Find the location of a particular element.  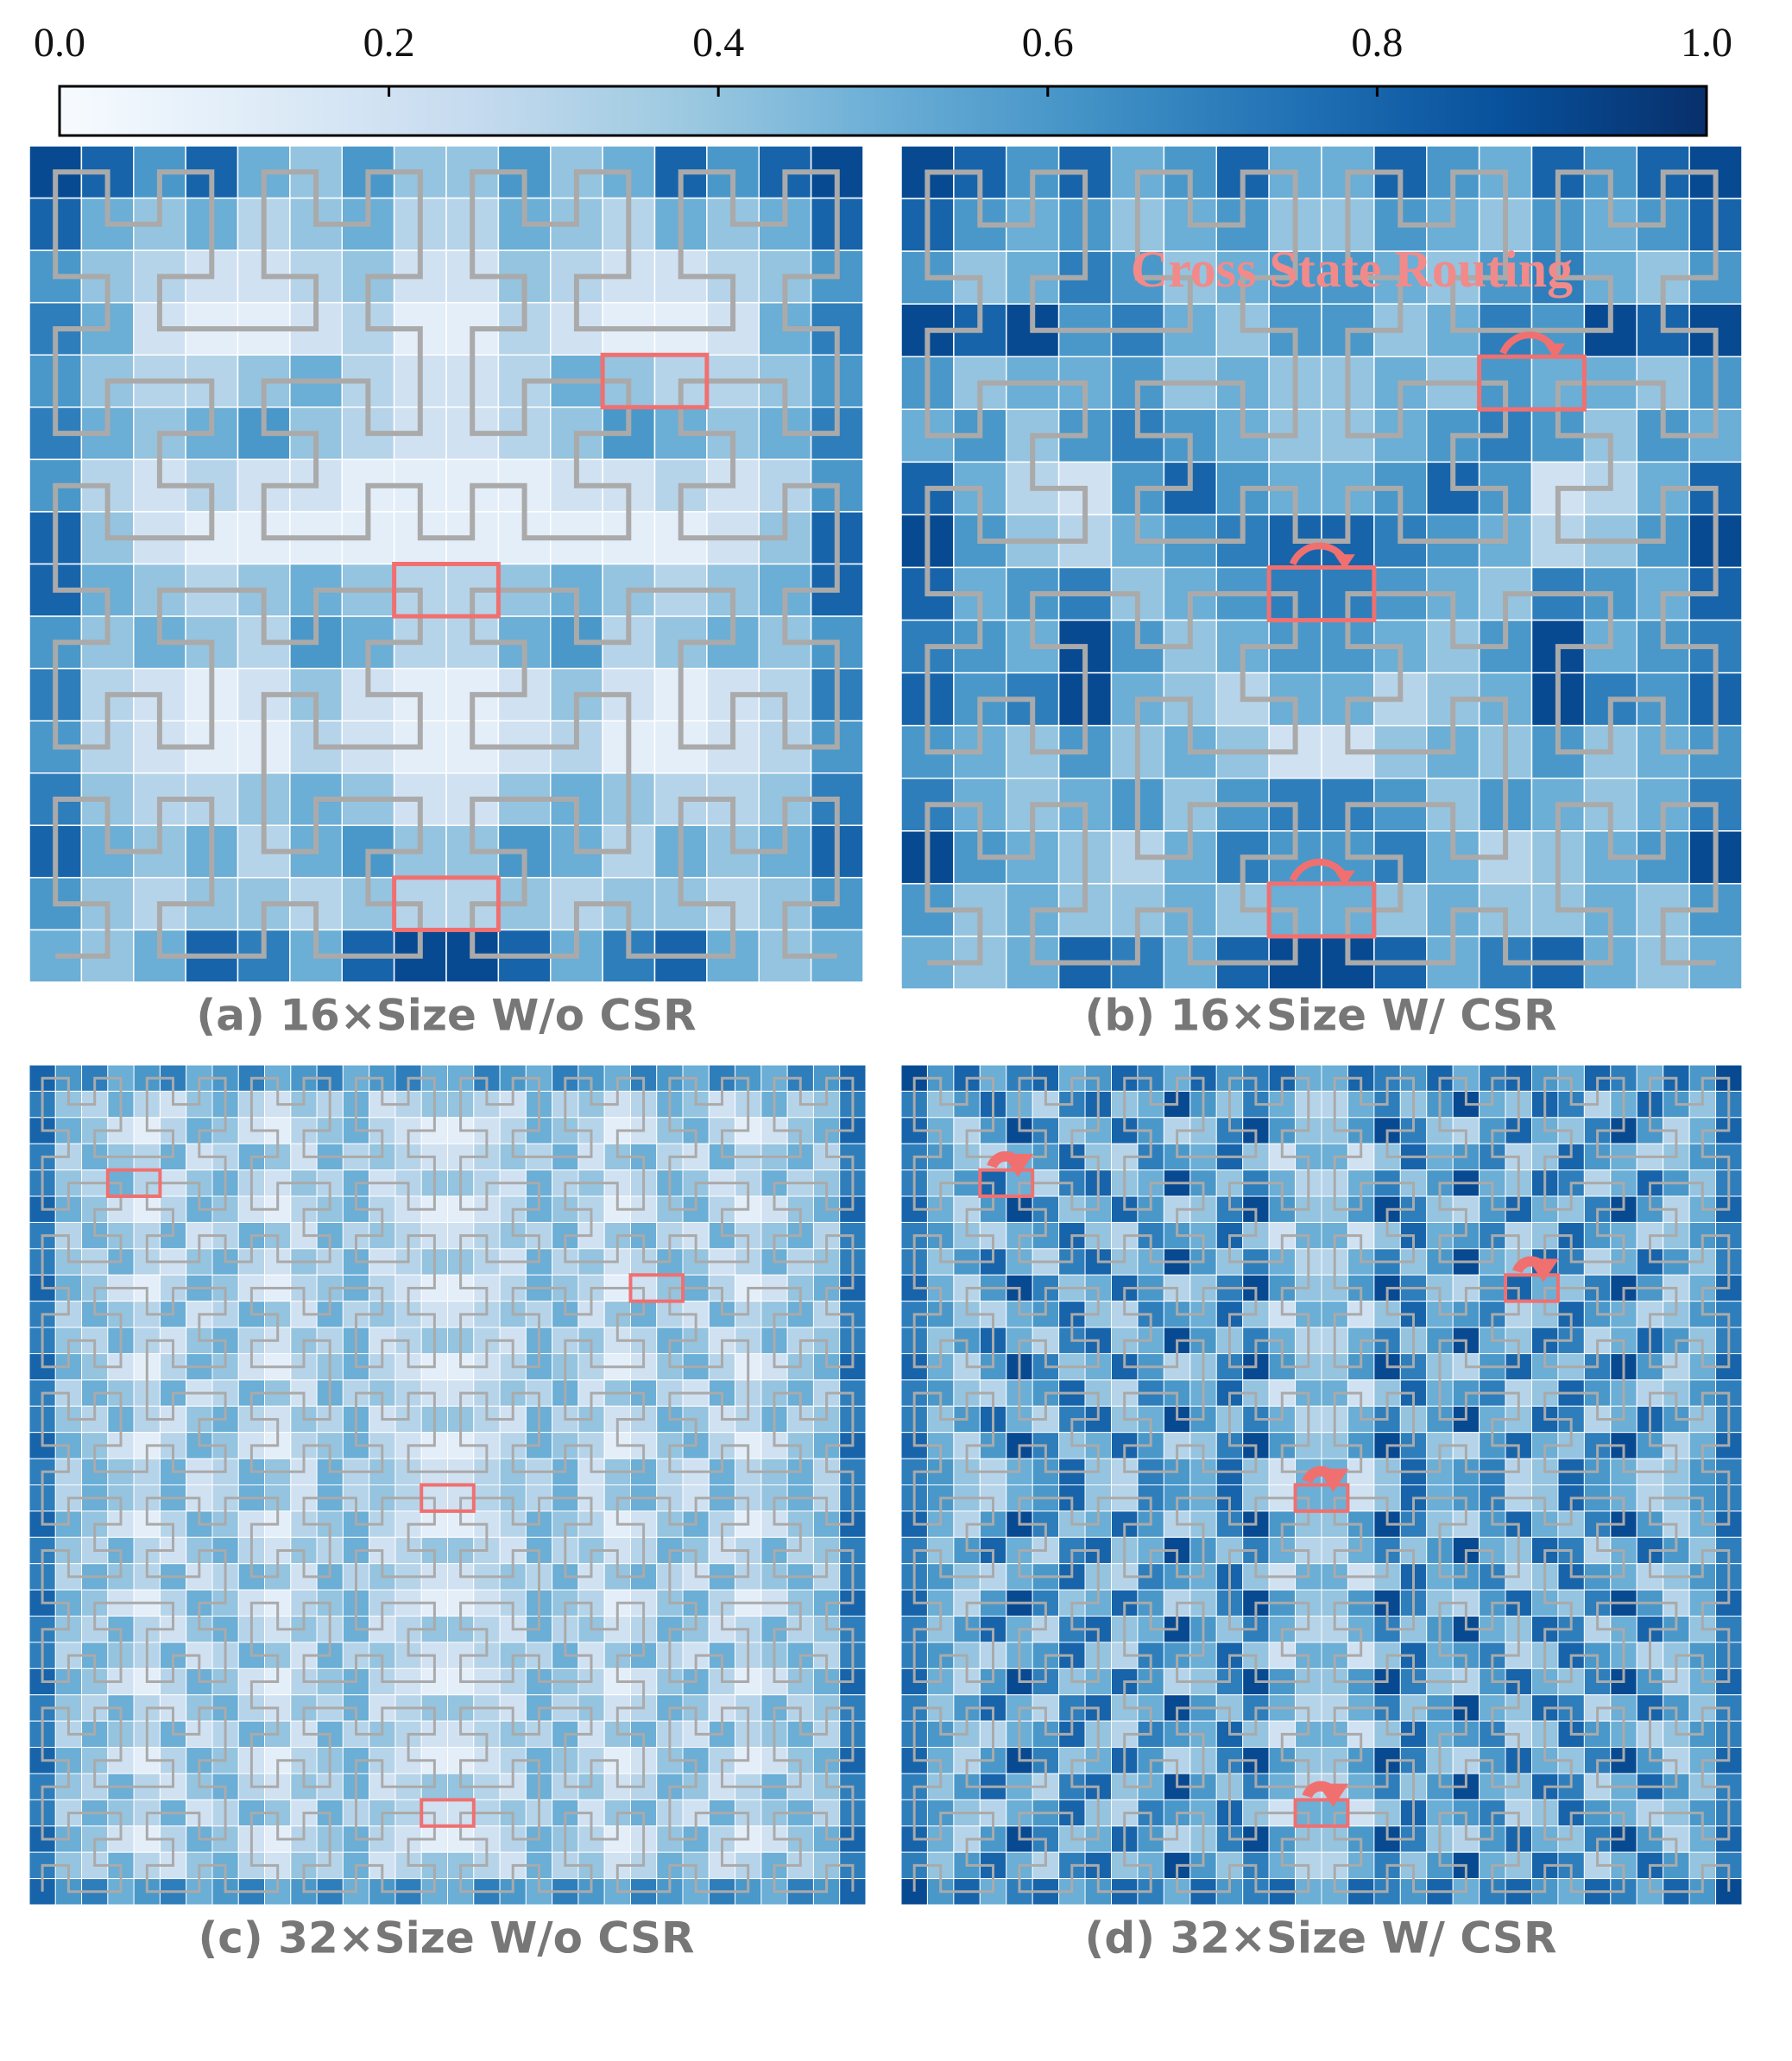

caption: (d) 32×Size W/ CSR is located at coordinates (1321, 1938).